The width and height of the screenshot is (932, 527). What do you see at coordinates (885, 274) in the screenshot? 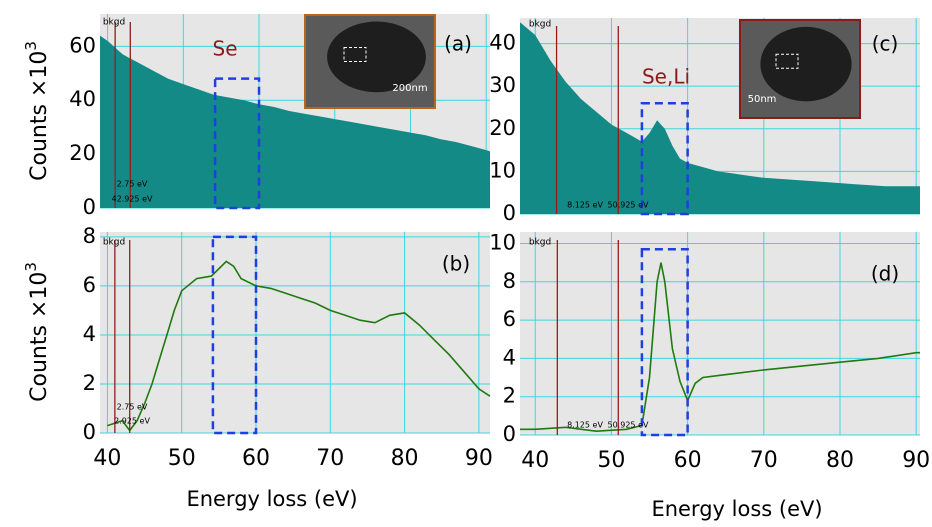
I see `panel-label: (d)` at bounding box center [885, 274].